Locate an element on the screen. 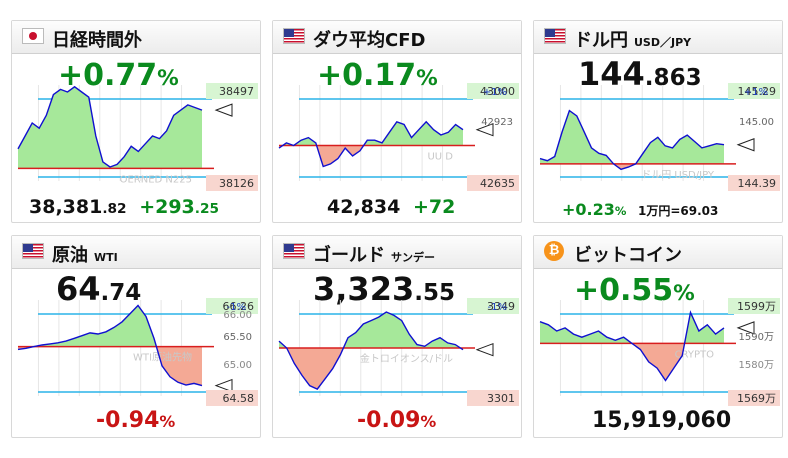 The height and width of the screenshot is (458, 788). price-main: 3,323.55 is located at coordinates (384, 289).